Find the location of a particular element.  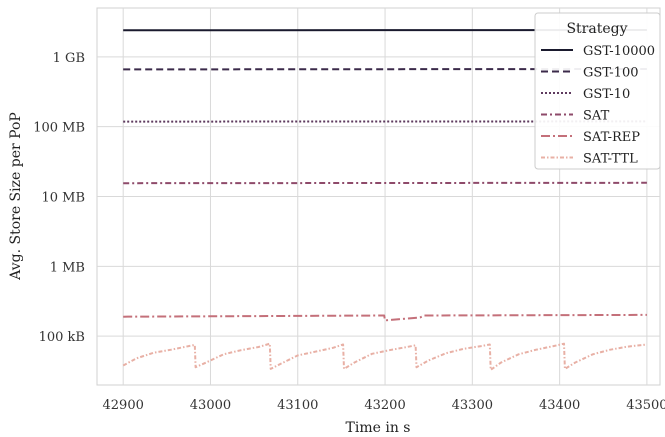

y-tick-labels: 100 kB 1 MB 10 MB 100 MB 1 GB is located at coordinates (59, 198).